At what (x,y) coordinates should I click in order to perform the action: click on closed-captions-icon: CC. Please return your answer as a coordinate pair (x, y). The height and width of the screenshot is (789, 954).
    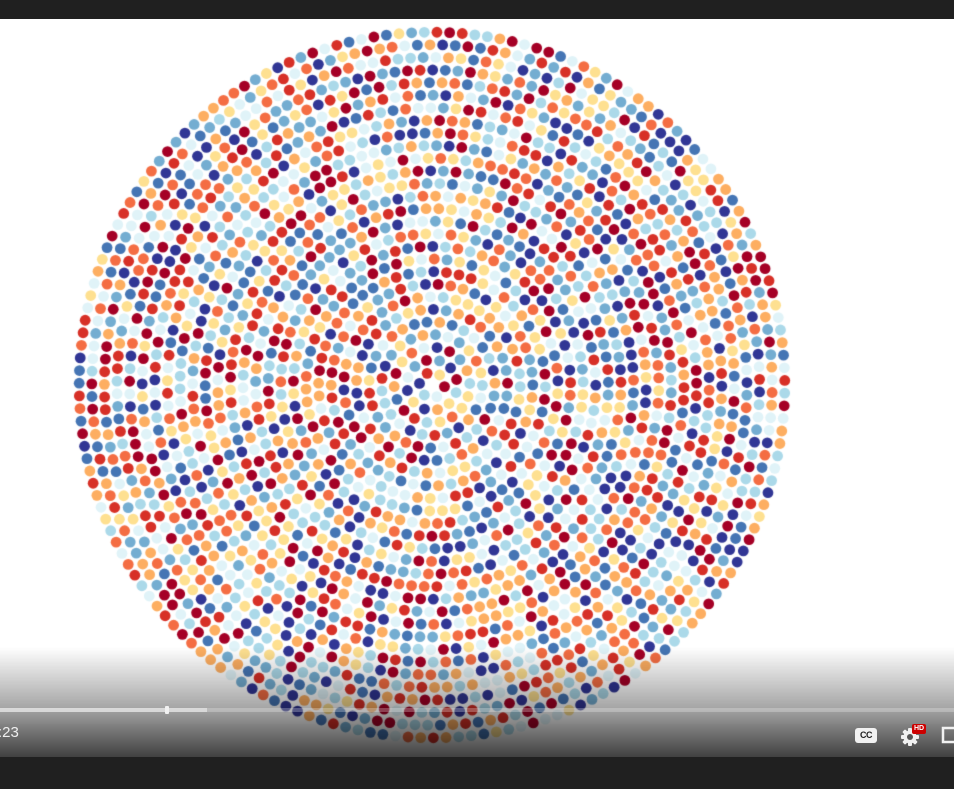
    Looking at the image, I should click on (866, 735).